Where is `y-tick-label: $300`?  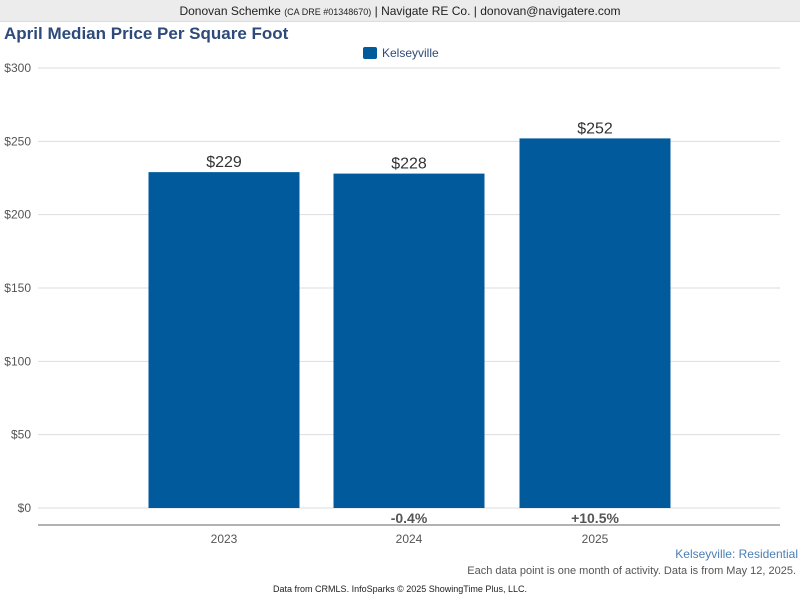
y-tick-label: $300 is located at coordinates (17, 68).